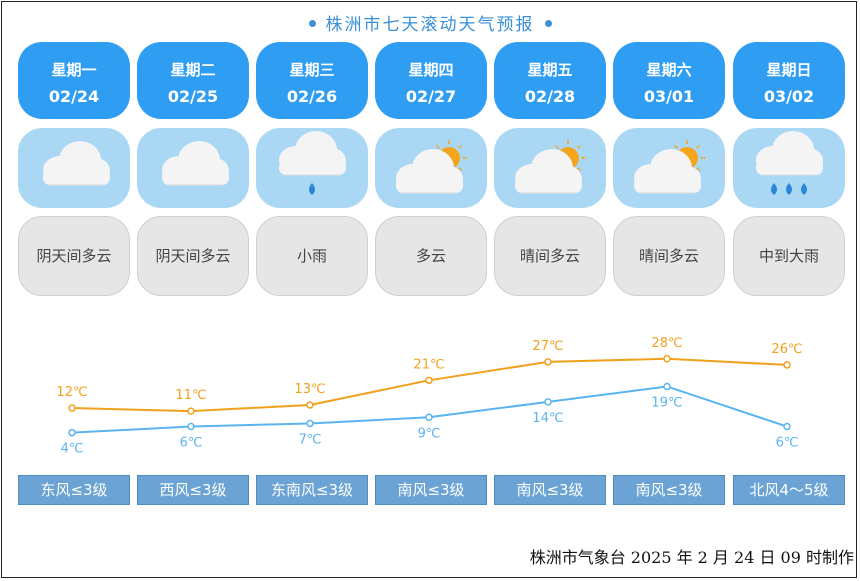 This screenshot has width=860, height=581. Describe the element at coordinates (430, 25) in the screenshot. I see `title-text: 株洲市七天滚动天气预报` at that location.